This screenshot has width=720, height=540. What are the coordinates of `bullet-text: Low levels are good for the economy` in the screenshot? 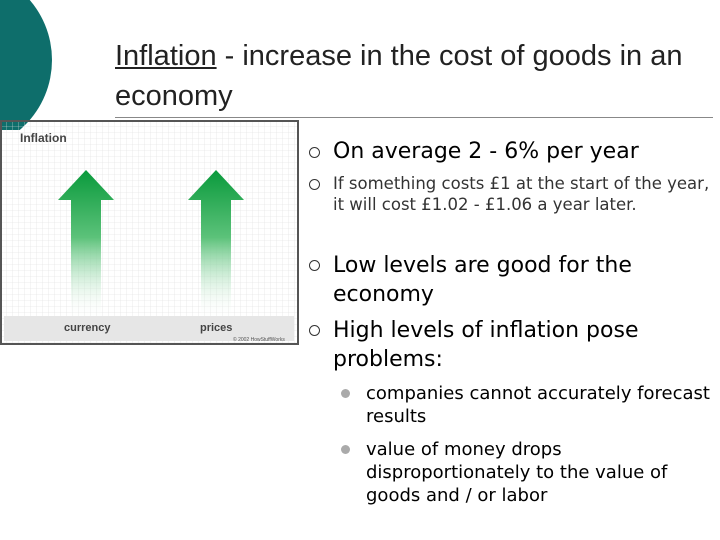 It's located at (482, 280).